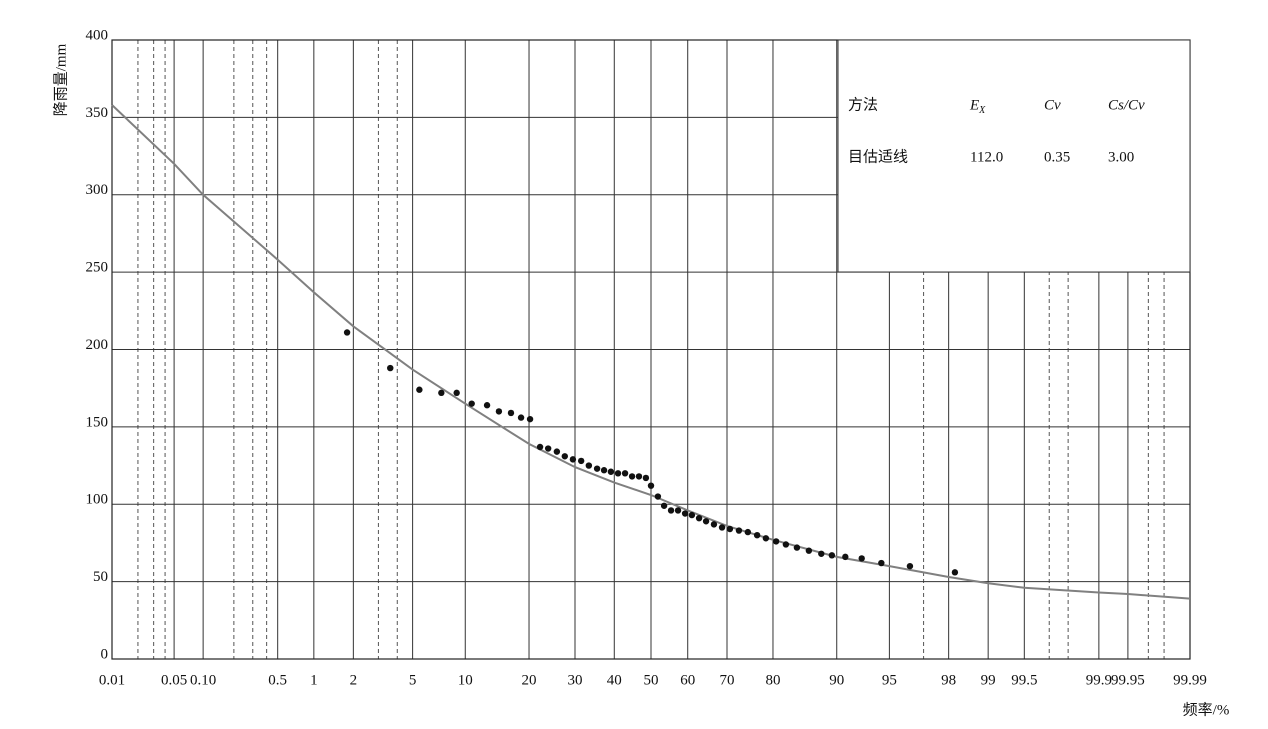  Describe the element at coordinates (97, 268) in the screenshot. I see `y-tick-label: 250` at that location.